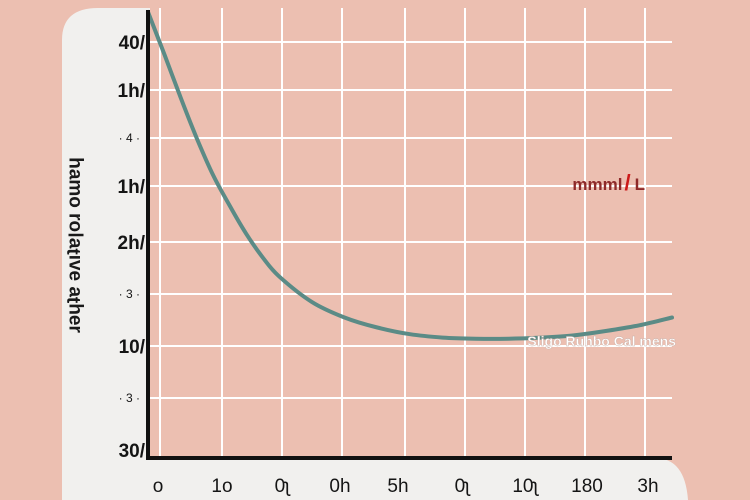  I want to click on y-axis-label: ɹǝɥʇɐ ǝʌıʇɐןoɹ oɯɐɥ, so click(74, 245).